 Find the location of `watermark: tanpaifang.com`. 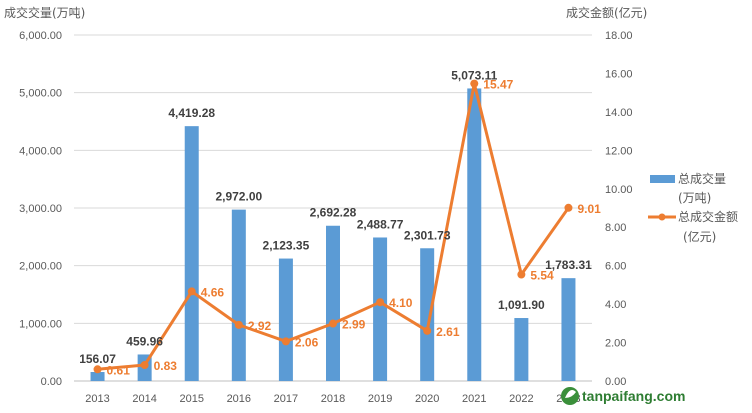

watermark: tanpaifang.com is located at coordinates (623, 396).